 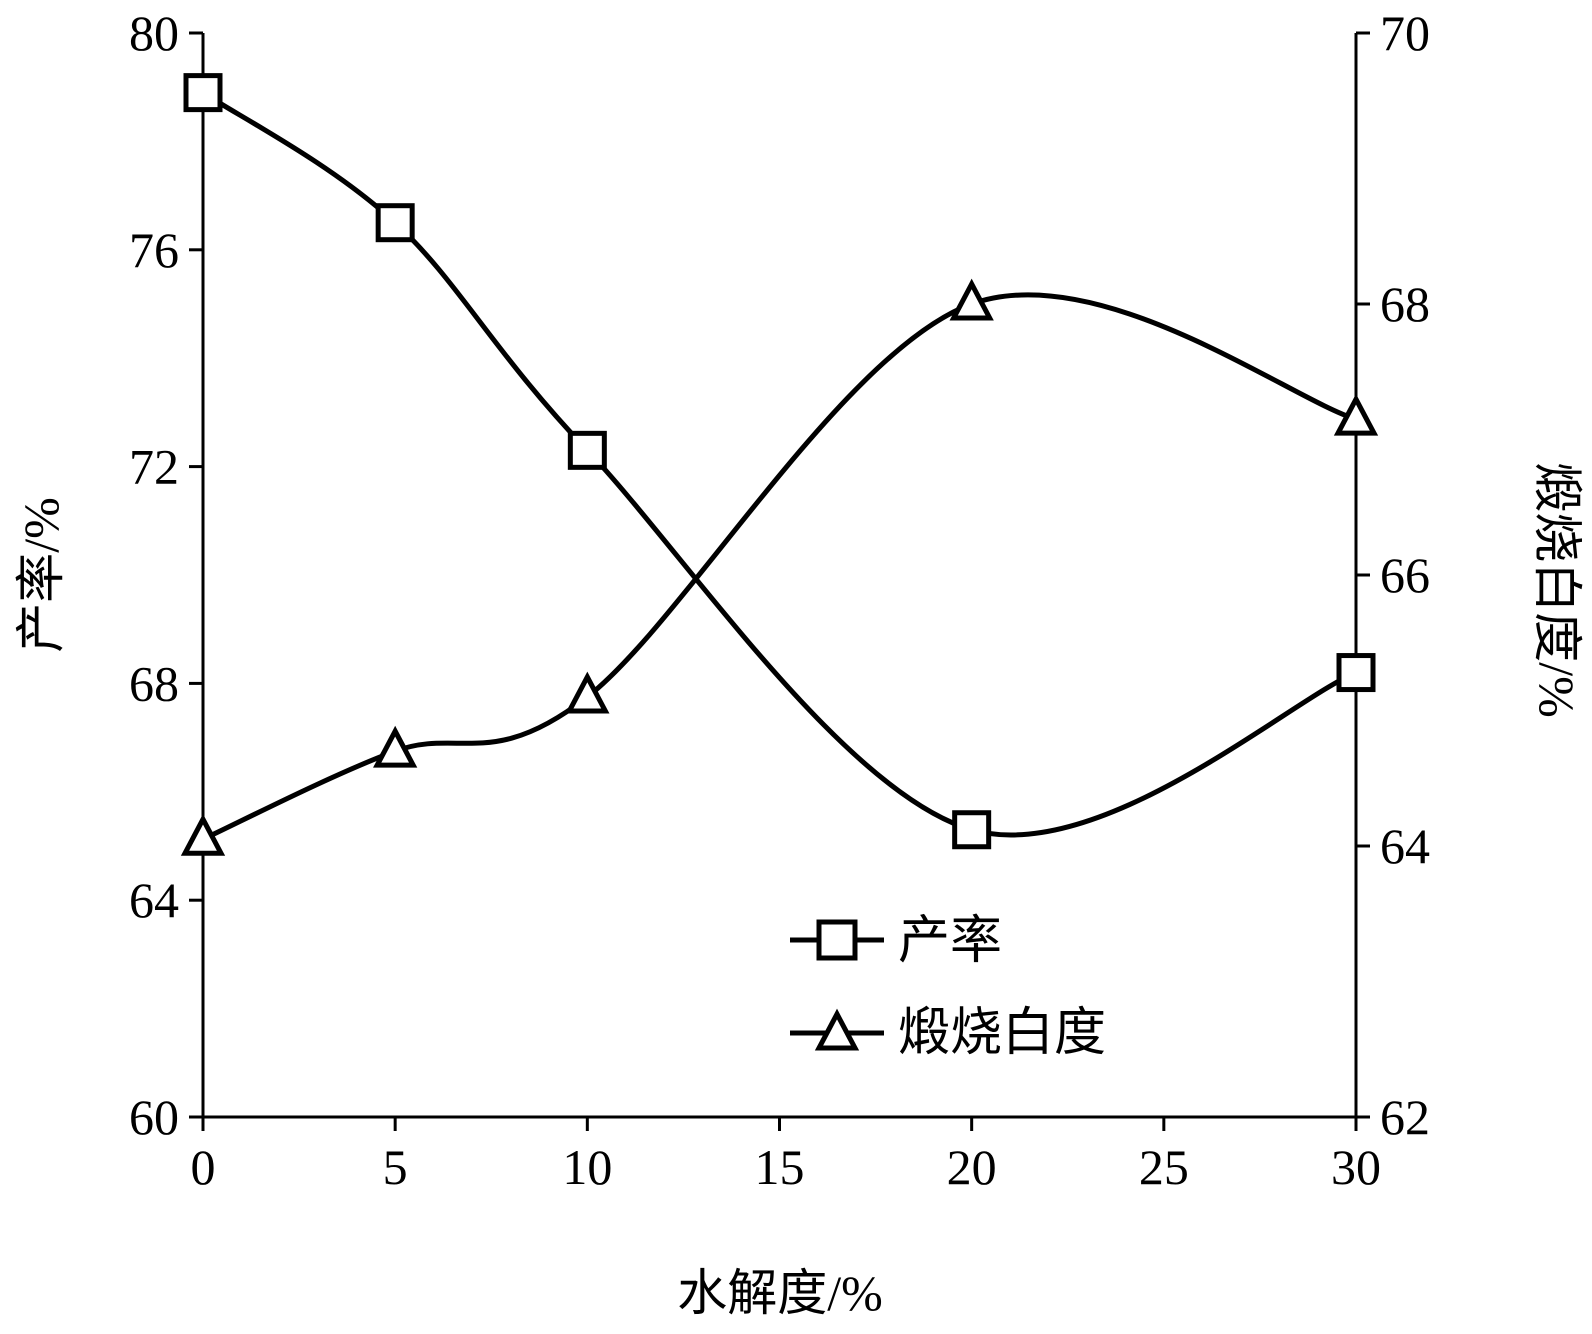 I want to click on right-axis-title: 煅烧白度/%, so click(x=1557, y=590).